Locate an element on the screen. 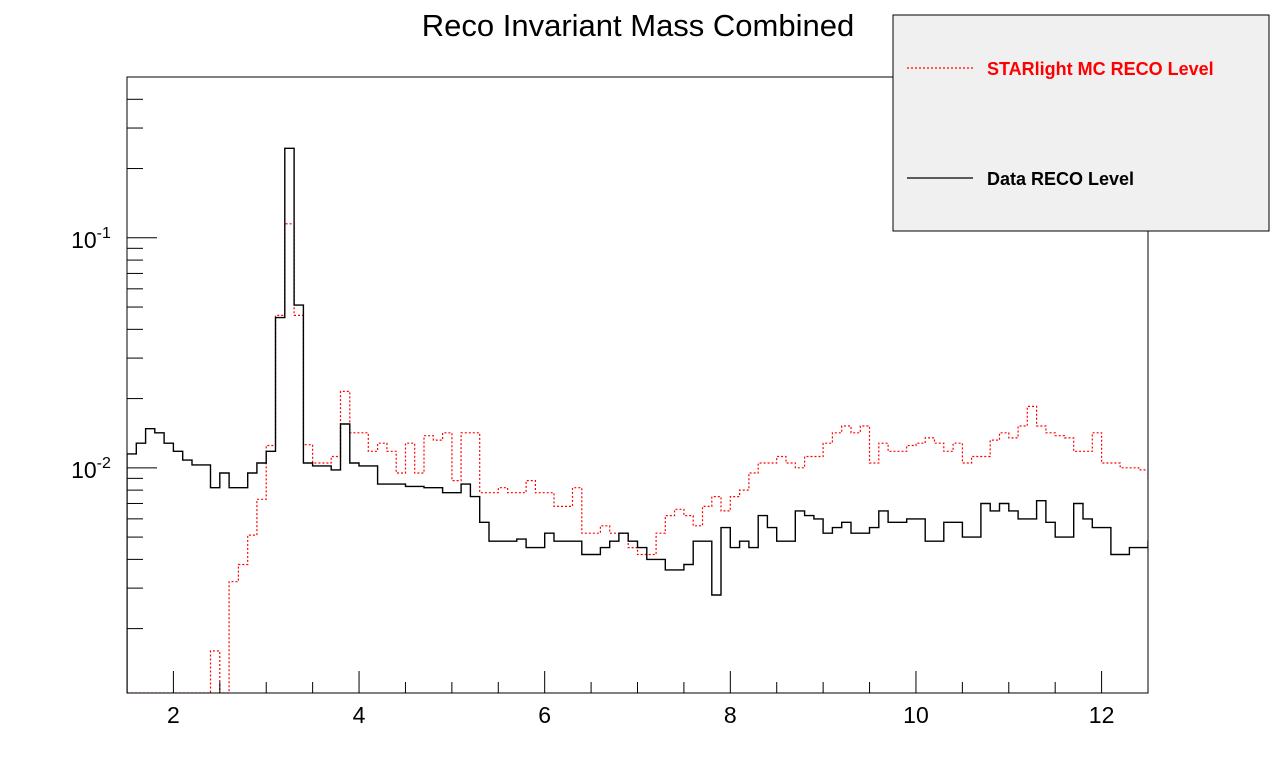 The width and height of the screenshot is (1276, 772). x-tick-label: 6 is located at coordinates (544, 715).